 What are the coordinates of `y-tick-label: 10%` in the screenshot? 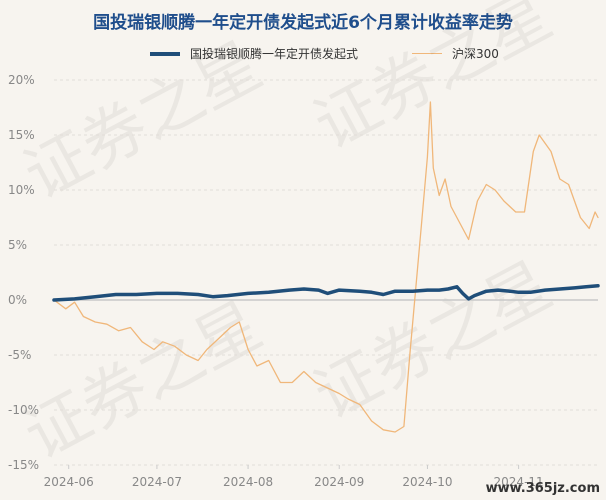 It's located at (21, 190).